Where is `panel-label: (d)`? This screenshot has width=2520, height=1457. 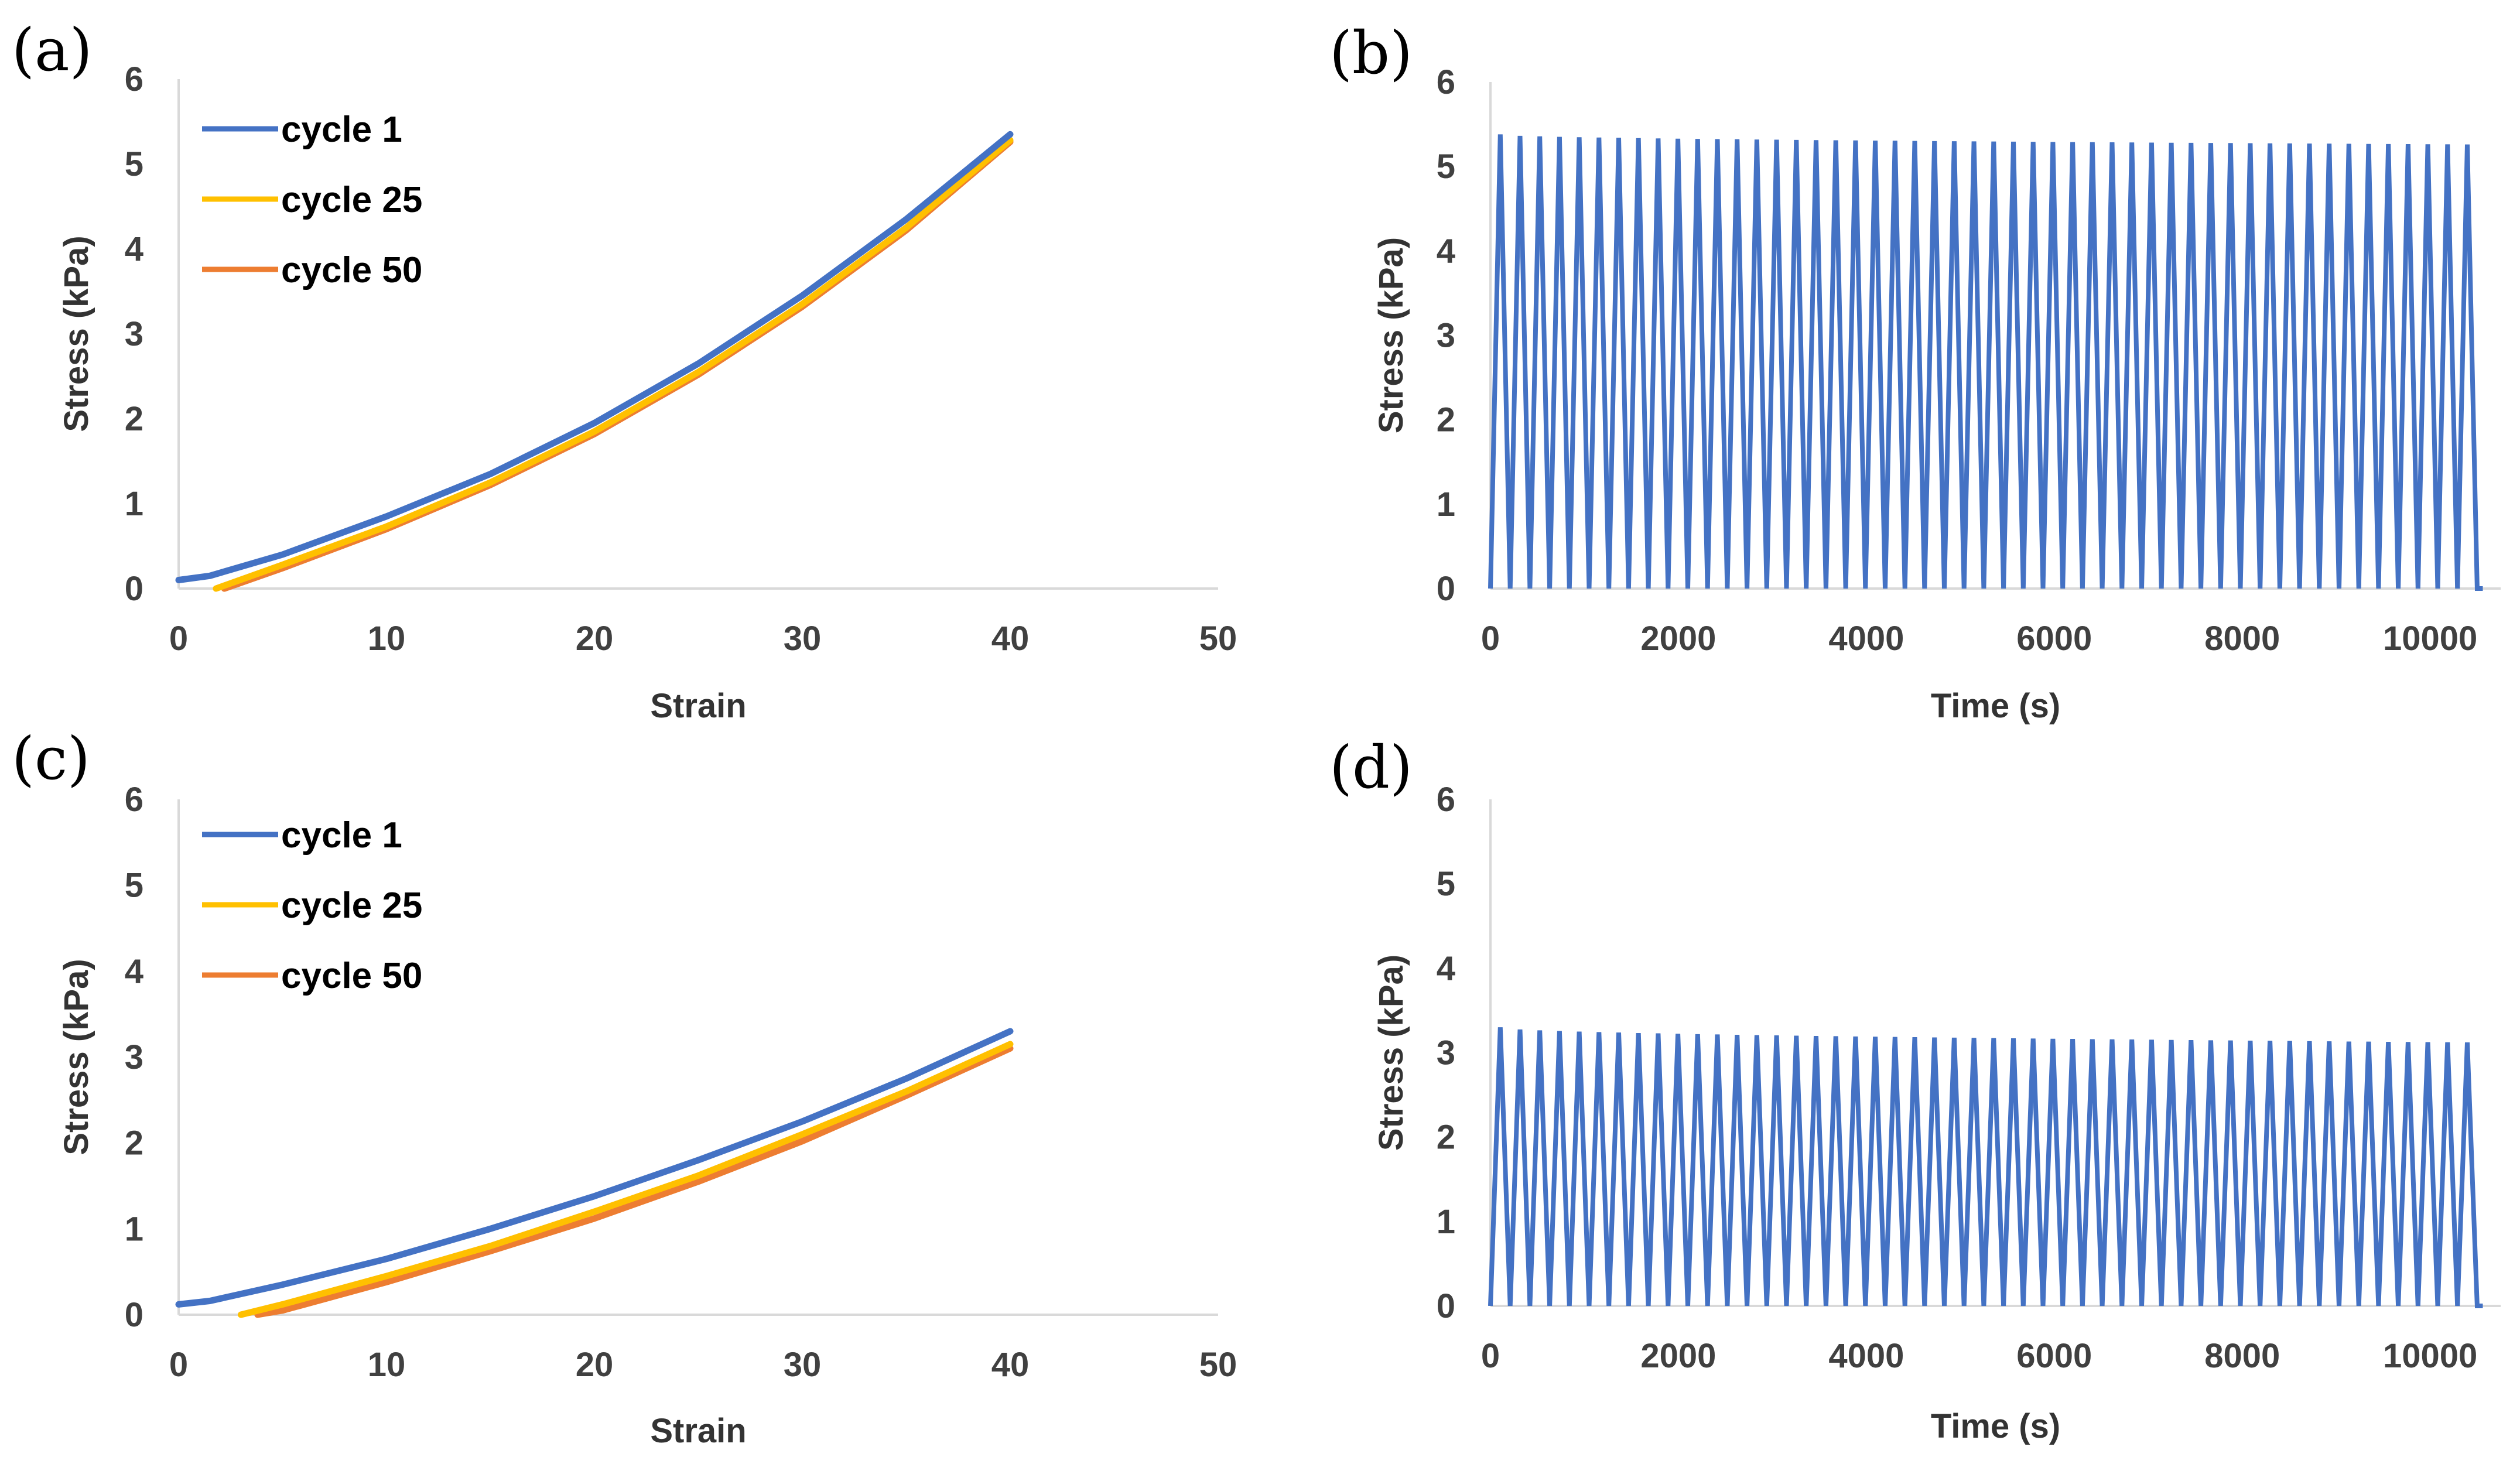
panel-label: (d) is located at coordinates (1371, 767).